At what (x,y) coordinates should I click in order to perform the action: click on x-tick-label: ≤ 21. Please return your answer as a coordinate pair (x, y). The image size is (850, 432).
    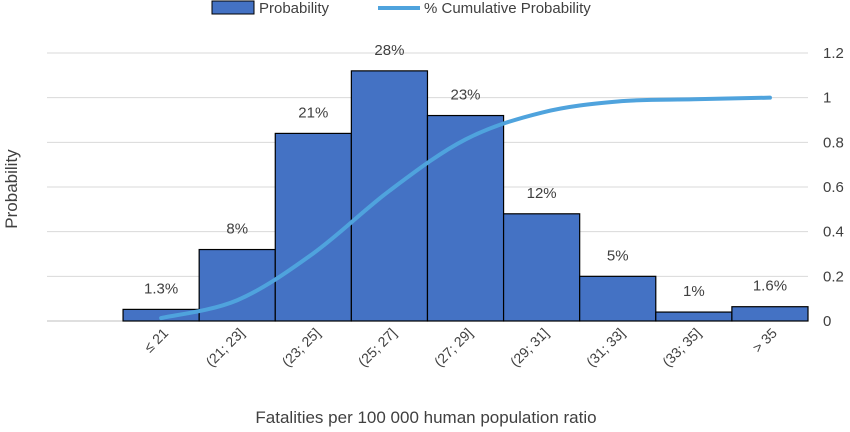
    Looking at the image, I should click on (156, 340).